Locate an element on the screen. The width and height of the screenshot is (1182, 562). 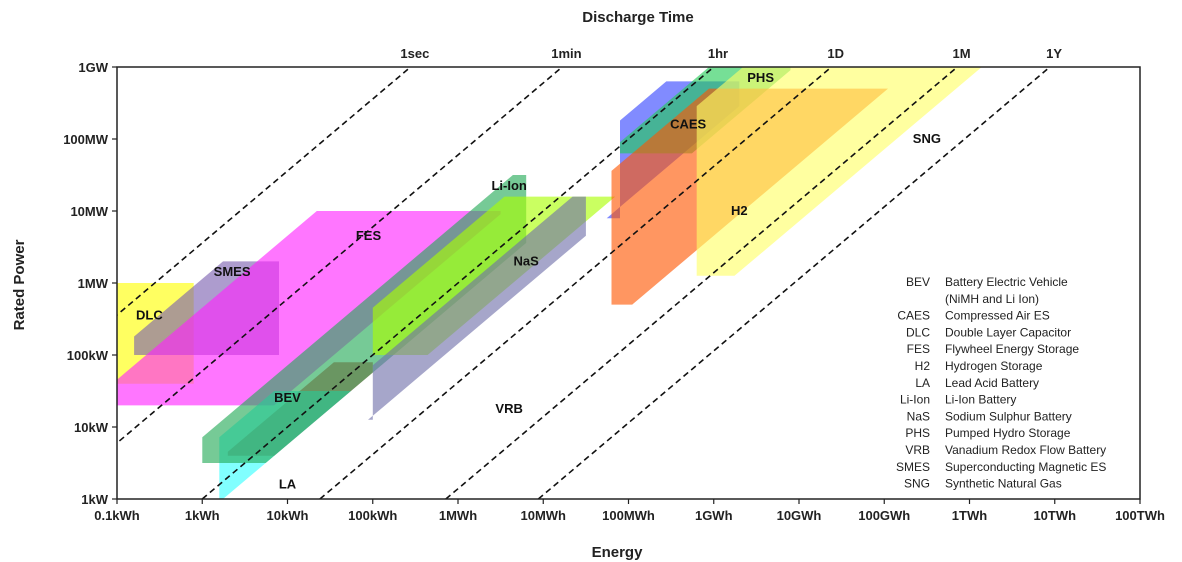
y-tick-label: 1kW is located at coordinates (94, 499).